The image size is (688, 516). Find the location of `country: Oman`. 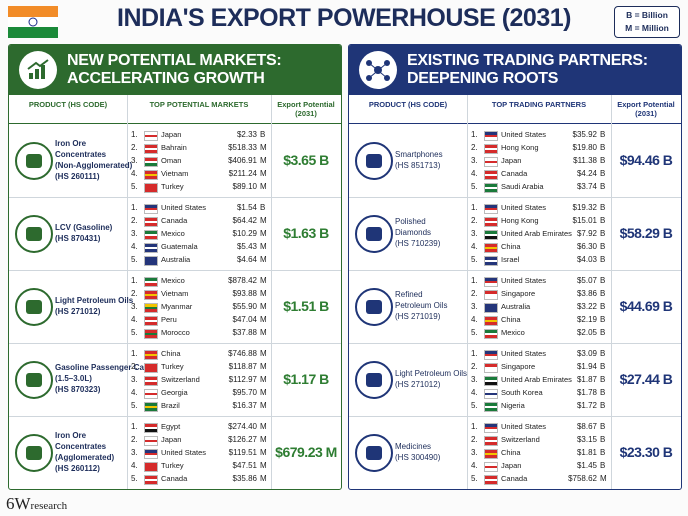

country: Oman is located at coordinates (171, 160).